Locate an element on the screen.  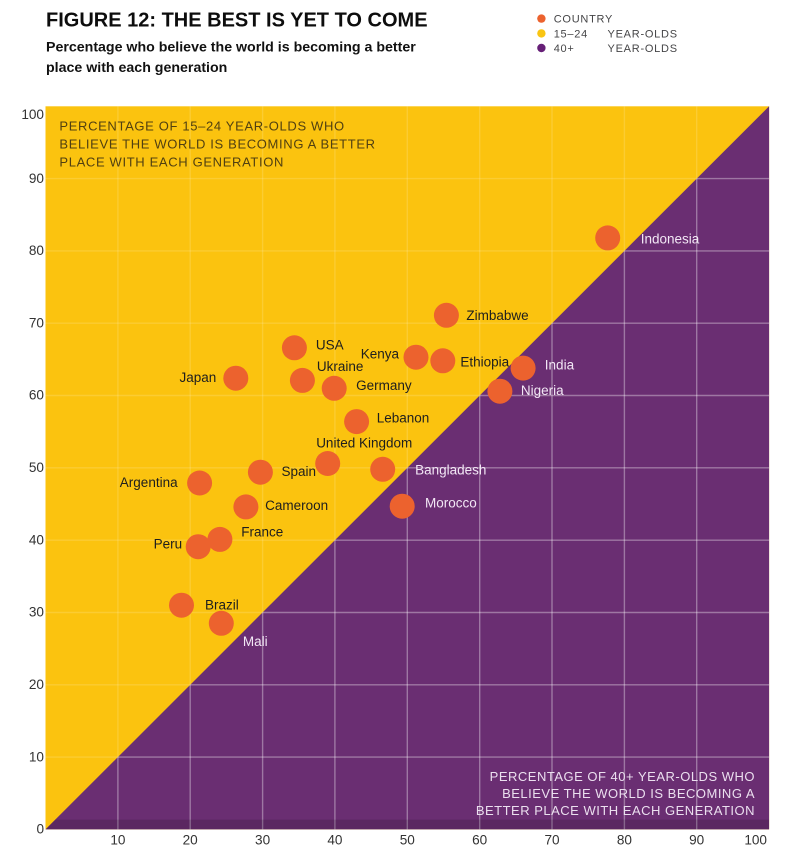
svg-text: Kenya is located at coordinates (380, 354).